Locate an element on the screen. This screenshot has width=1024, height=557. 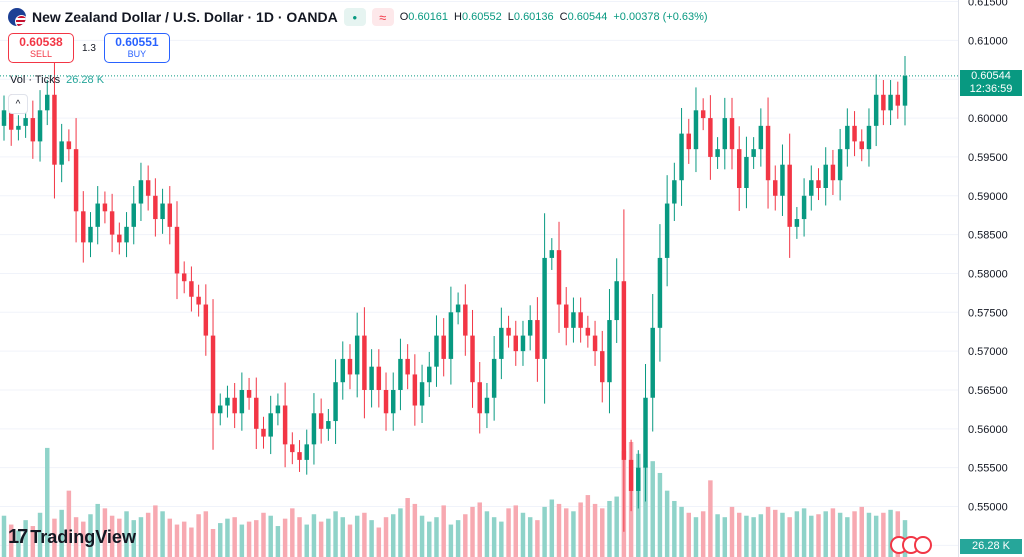
event-flag-icon is located at coordinates (923, 545).